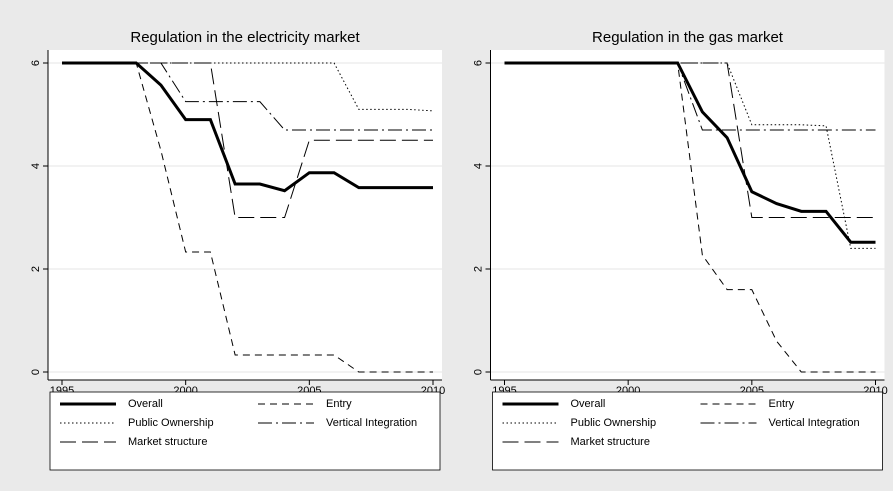 This screenshot has width=893, height=491. Describe the element at coordinates (688, 37) in the screenshot. I see `chart-title: Regulation in the gas market` at that location.